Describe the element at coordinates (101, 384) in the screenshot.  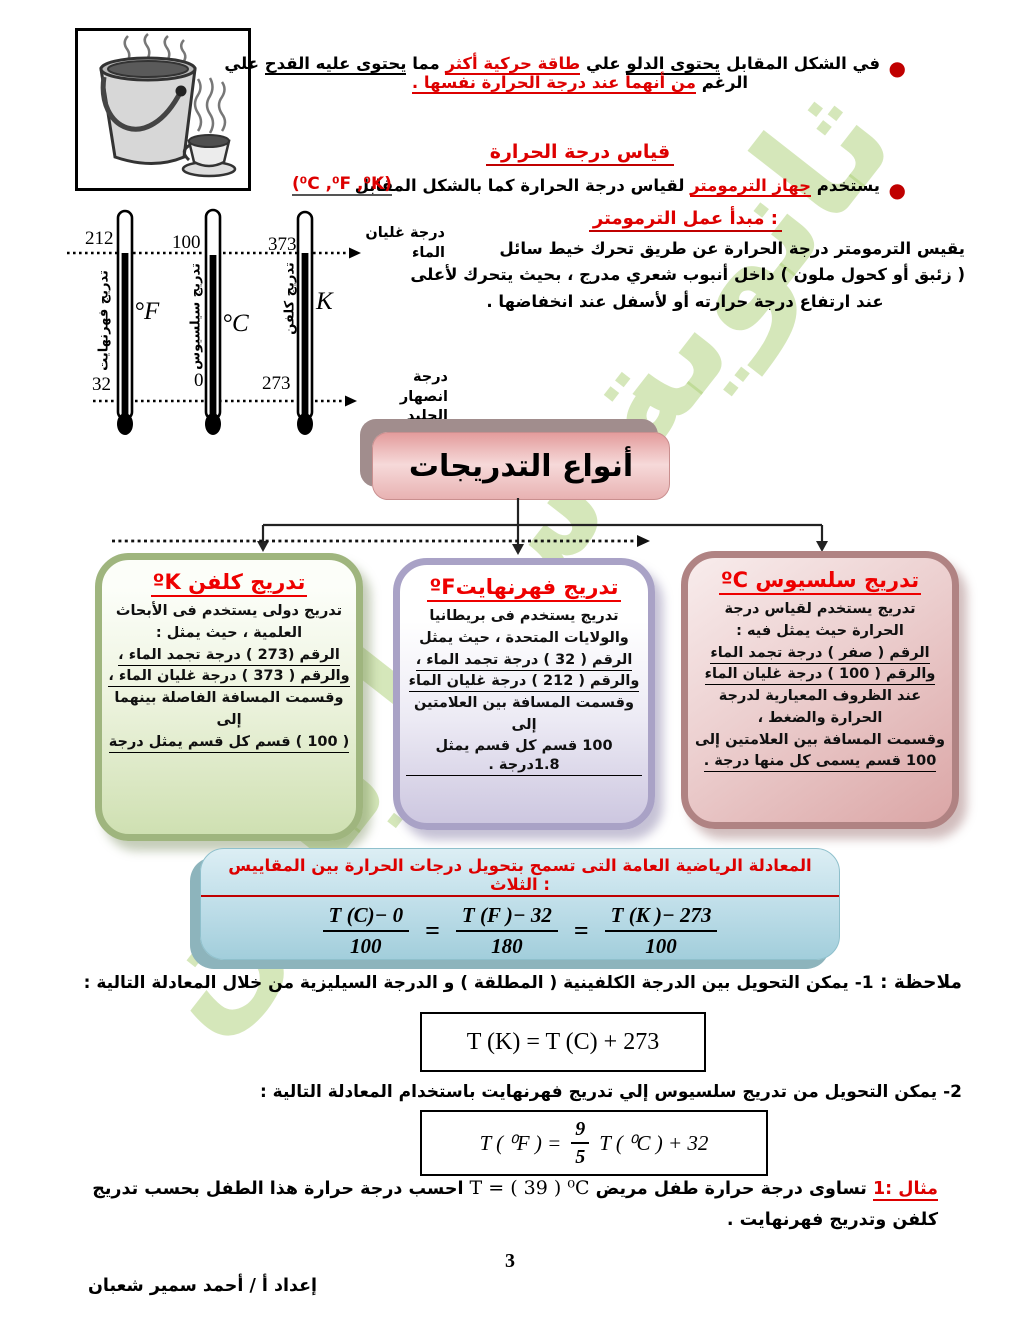
I see `fahrenheit-melting-value: 32` at that location.